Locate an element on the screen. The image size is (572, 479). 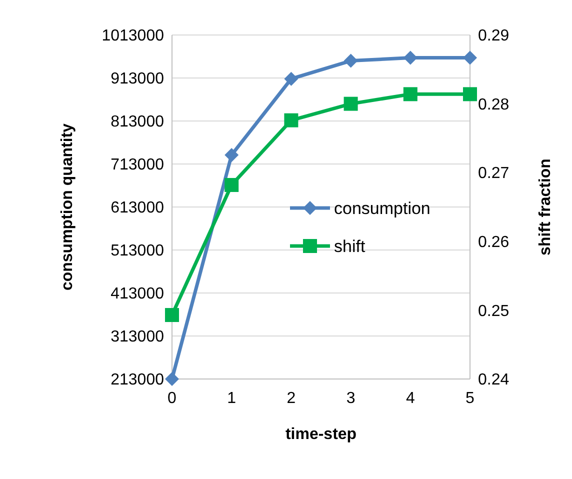
x-axis-title: time-step is located at coordinates (321, 434).